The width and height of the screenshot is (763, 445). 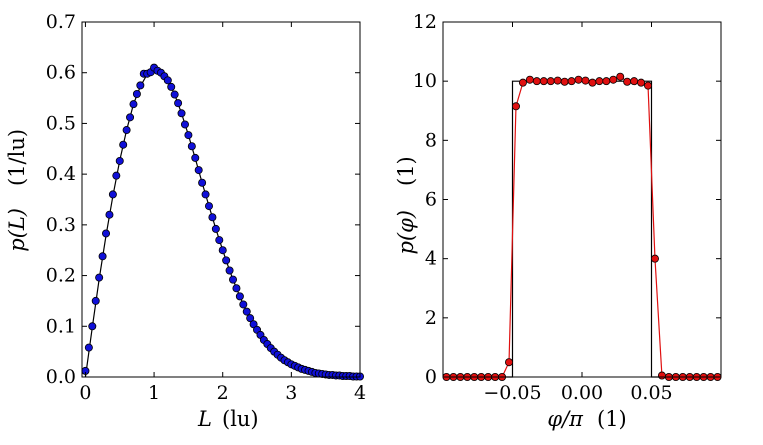 What do you see at coordinates (431, 377) in the screenshot?
I see `right-y-tick-label: 0` at bounding box center [431, 377].